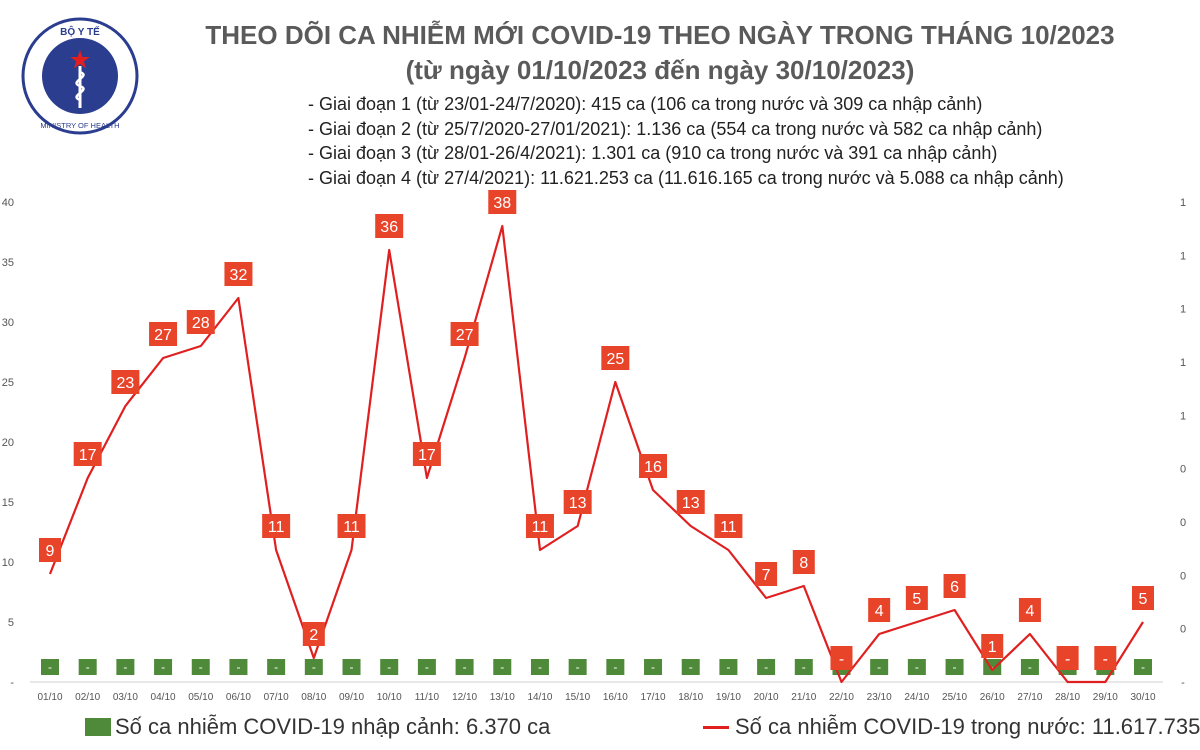  I want to click on x-tick-label: 08/10, so click(313, 697).